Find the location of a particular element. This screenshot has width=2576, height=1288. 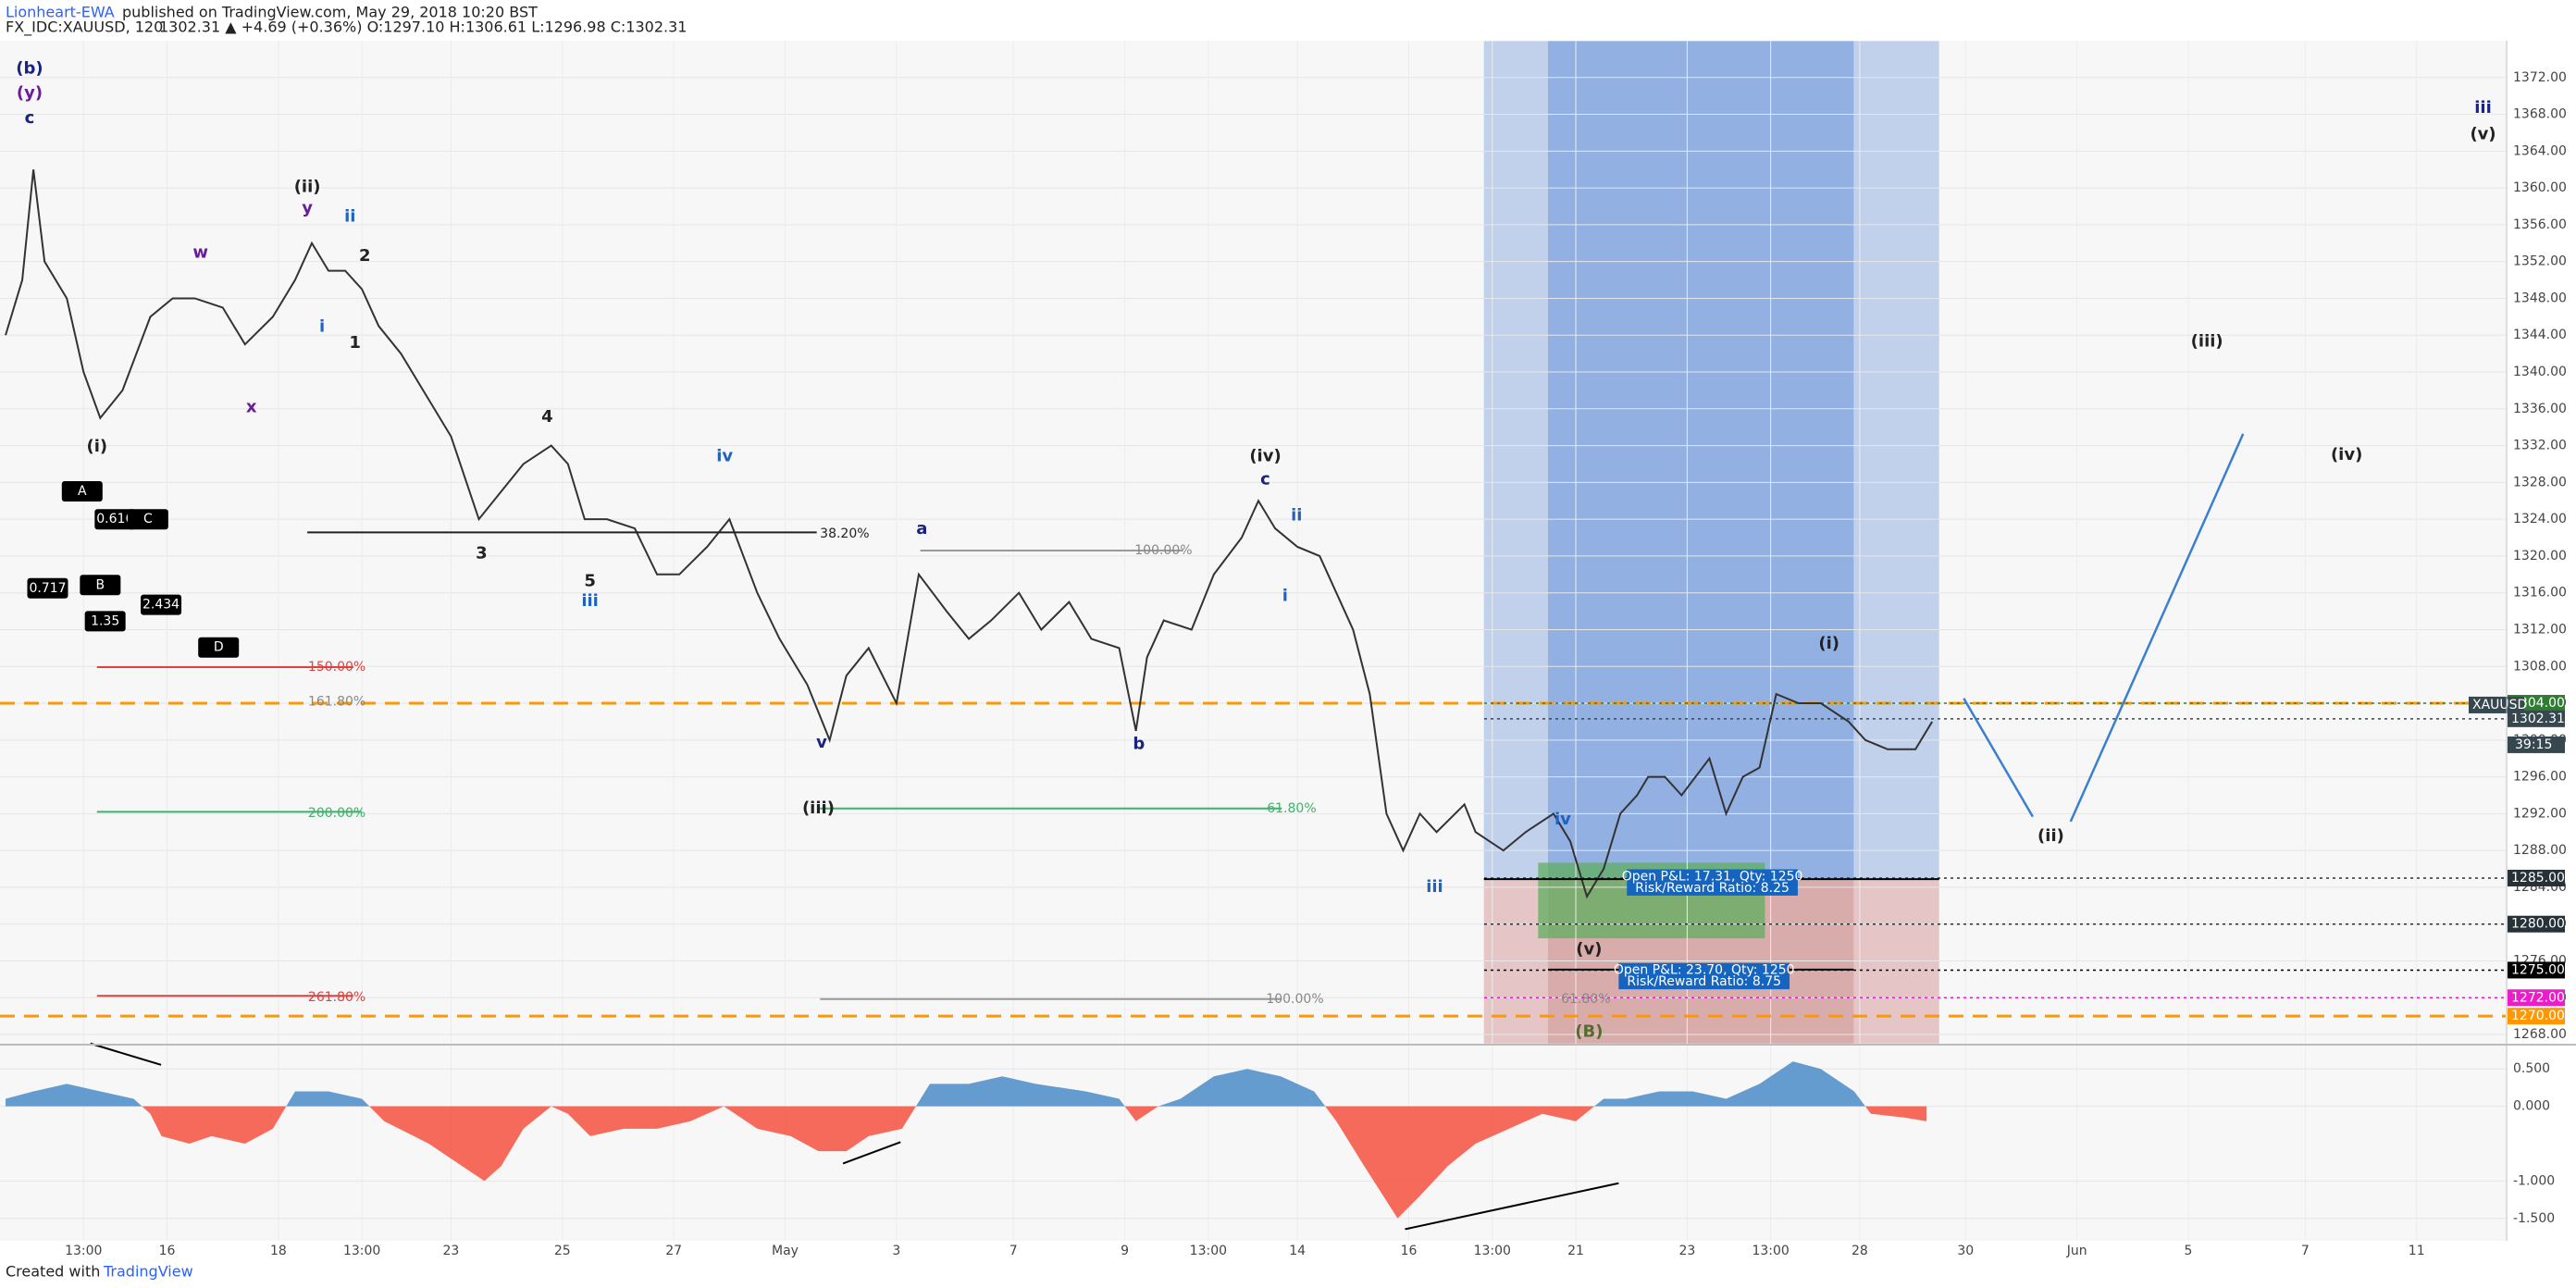

footer-brand: TradingView is located at coordinates (148, 1272).